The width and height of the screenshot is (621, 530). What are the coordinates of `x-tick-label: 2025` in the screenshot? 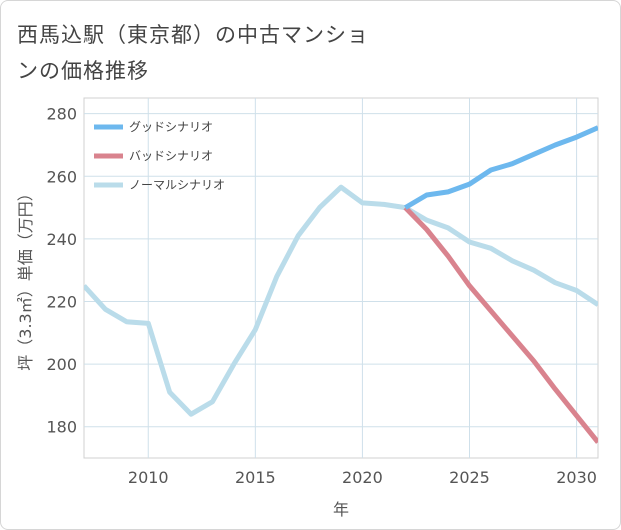 It's located at (469, 477).